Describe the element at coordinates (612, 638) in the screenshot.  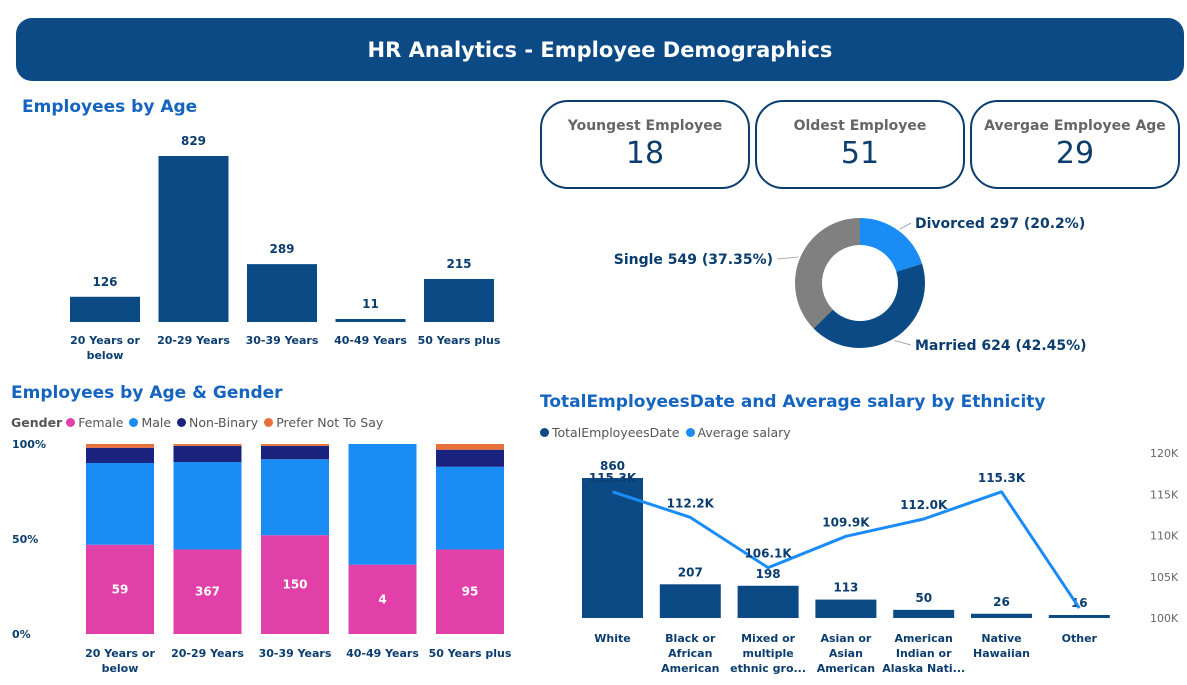
I see `ethnicity-category-label: White` at that location.